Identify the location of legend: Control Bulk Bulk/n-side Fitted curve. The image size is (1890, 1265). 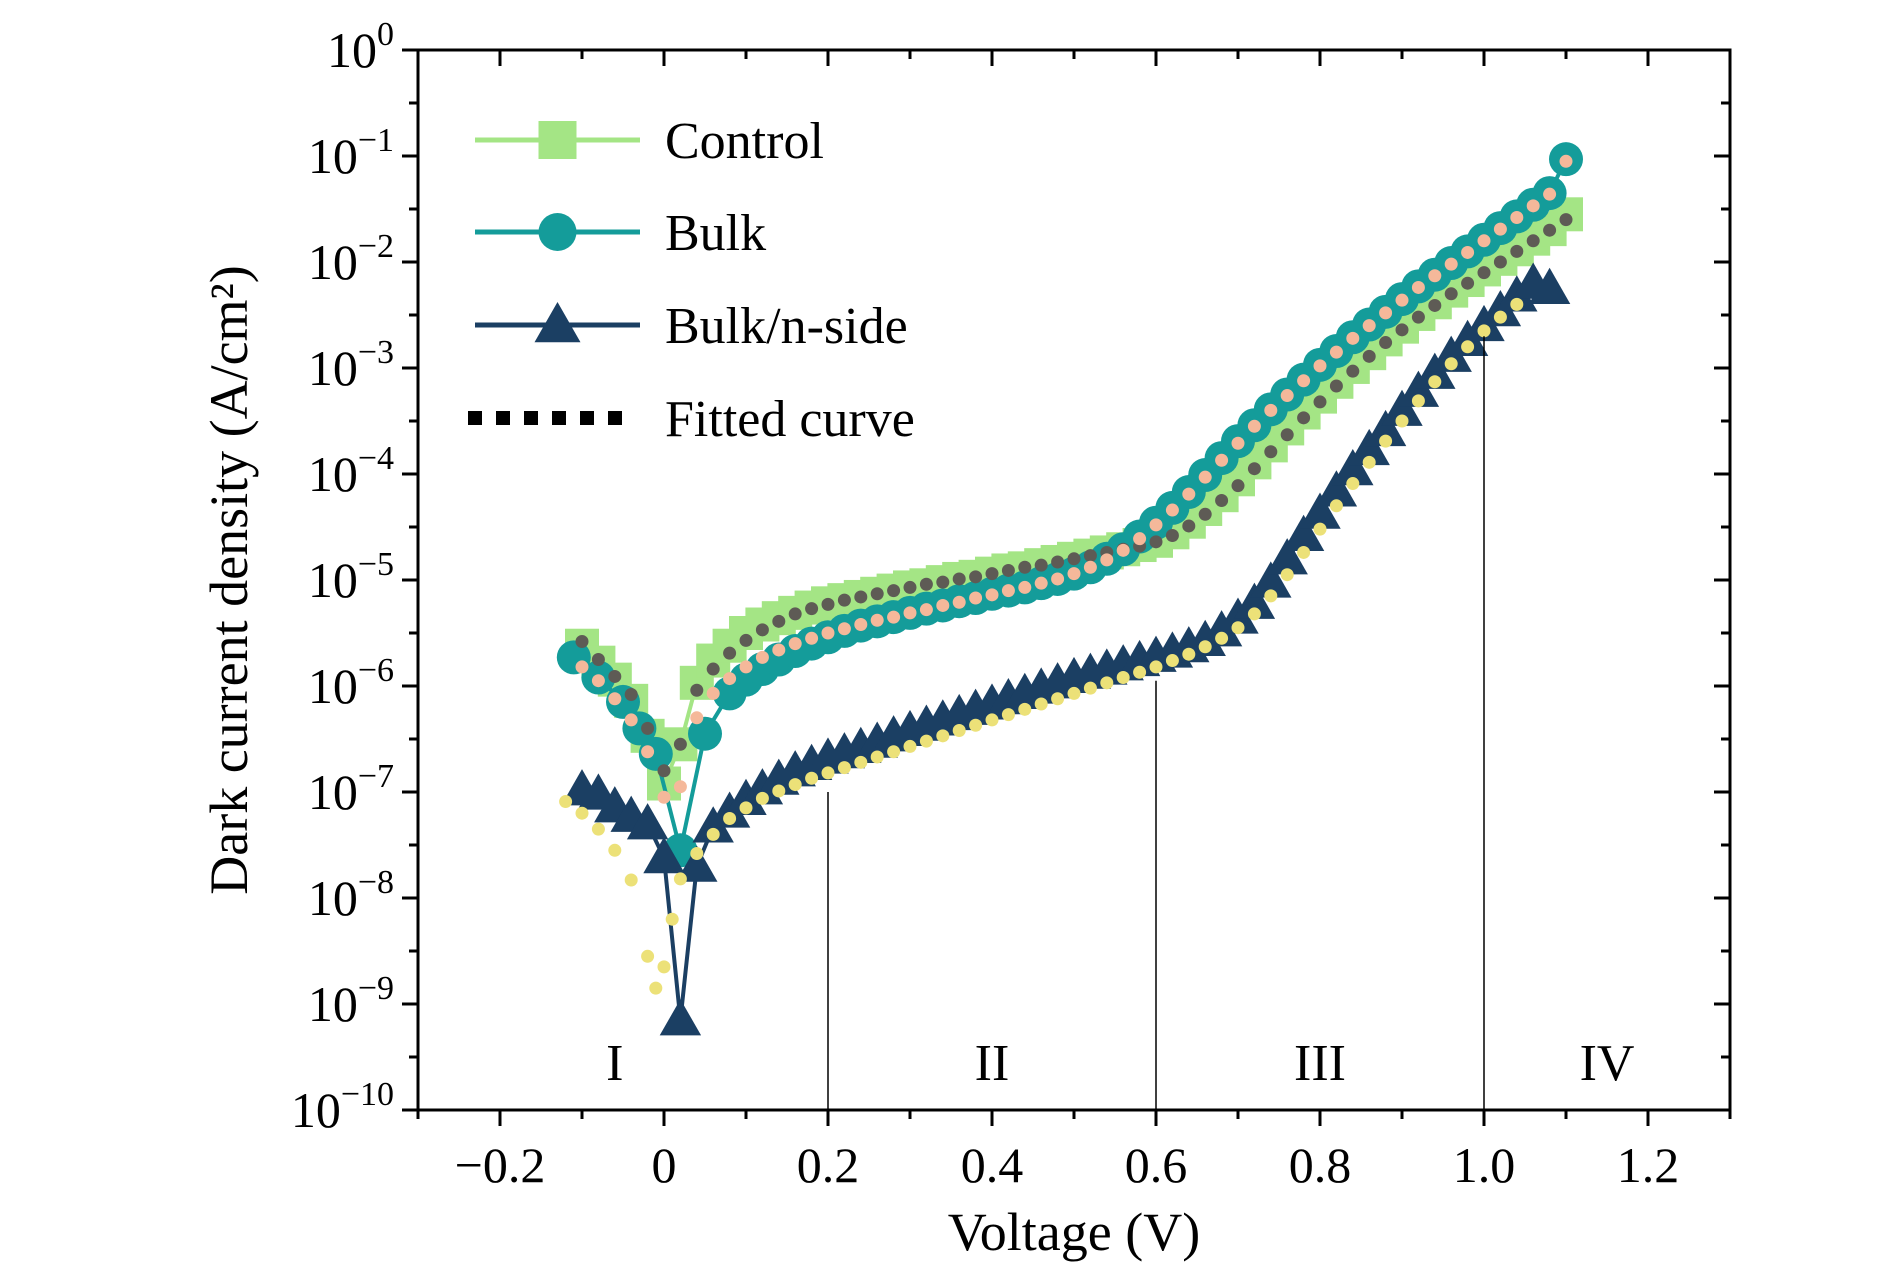
(691, 280).